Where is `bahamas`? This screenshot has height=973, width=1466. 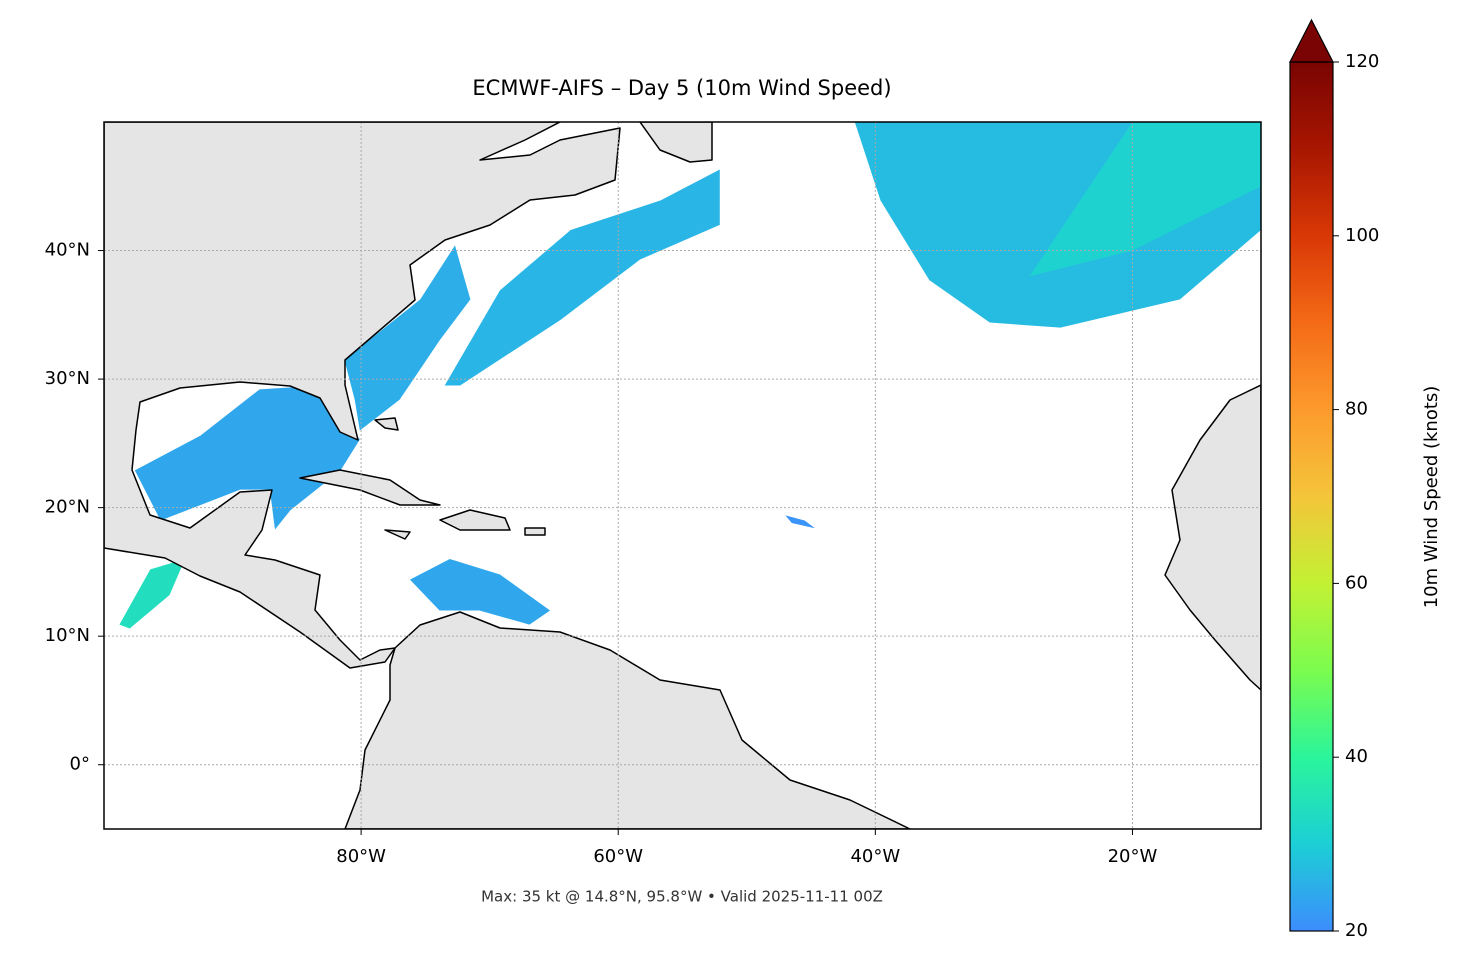
bahamas is located at coordinates (386, 424).